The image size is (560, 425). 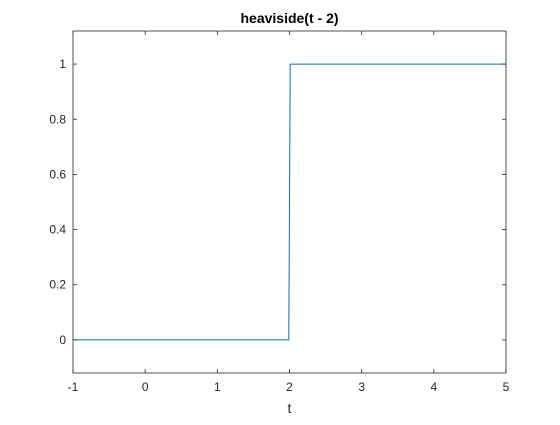 I want to click on y-tick-label: 0.8, so click(x=57, y=119).